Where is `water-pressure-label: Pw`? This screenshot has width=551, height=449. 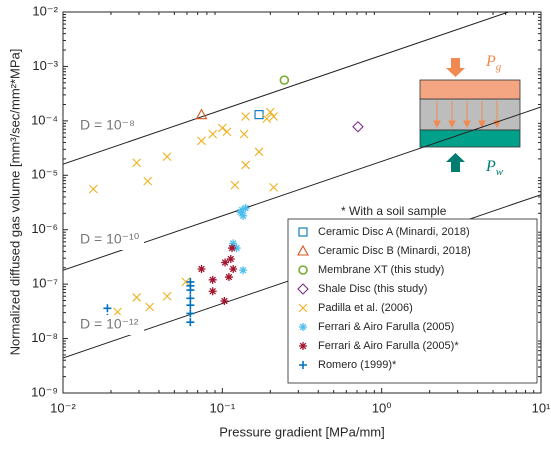 water-pressure-label: Pw is located at coordinates (494, 168).